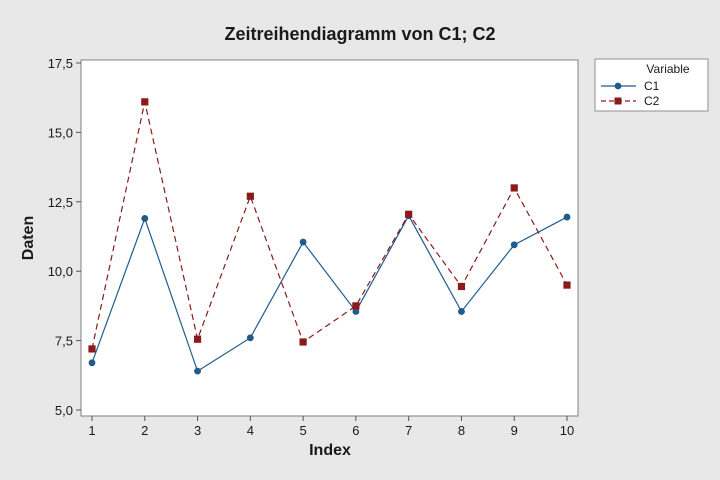  Describe the element at coordinates (64, 410) in the screenshot. I see `y-tick-label: 5,0` at that location.